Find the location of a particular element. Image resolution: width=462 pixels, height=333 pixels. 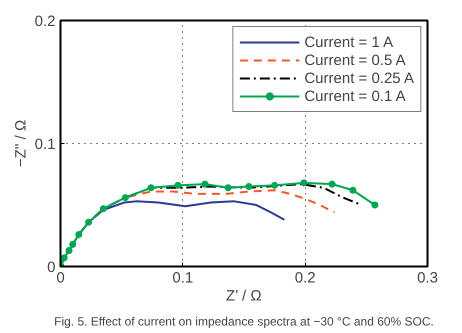

y-axis-title: −Z'' / Ω is located at coordinates (21, 144).